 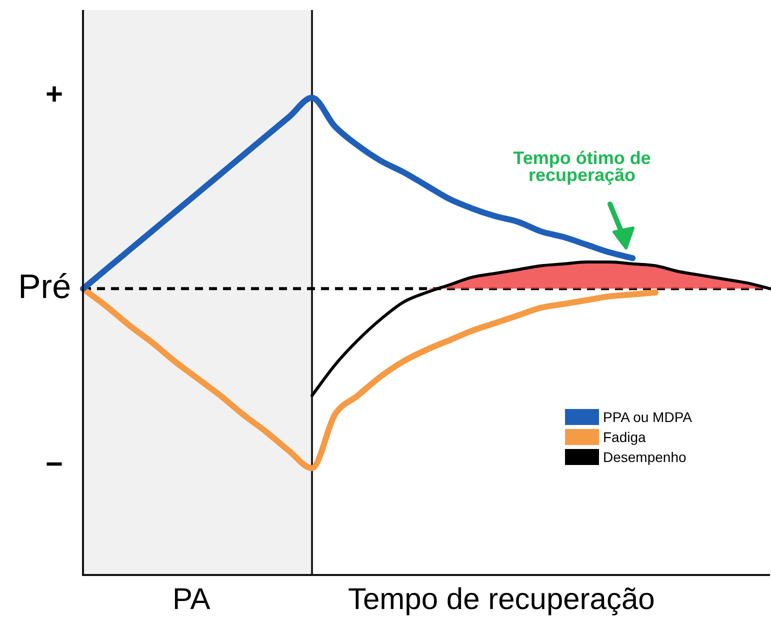 What do you see at coordinates (624, 437) in the screenshot?
I see `legend-label: Fadiga` at bounding box center [624, 437].